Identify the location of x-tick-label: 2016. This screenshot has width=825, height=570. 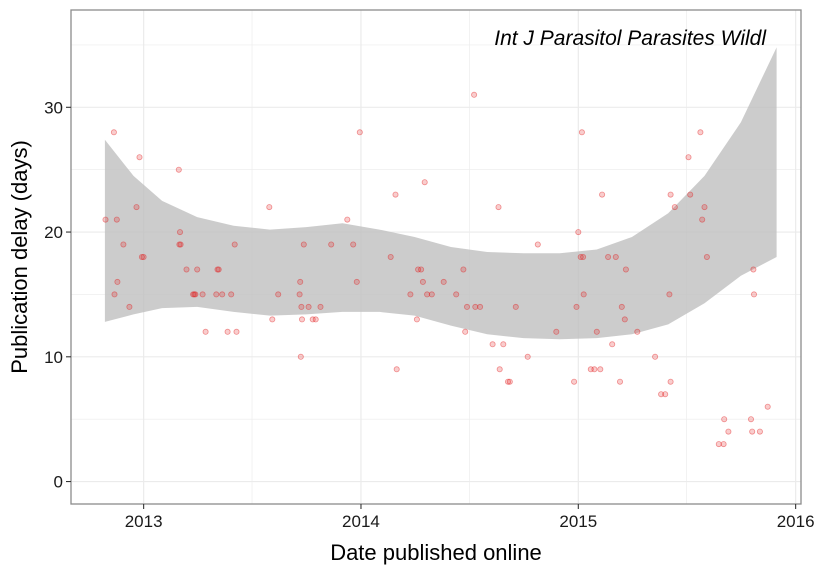
(796, 521).